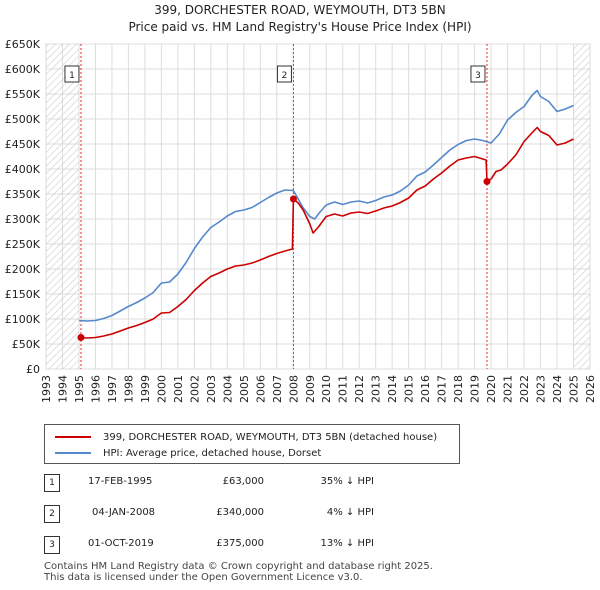  I want to click on y-tick-label: £300K, so click(23, 219).